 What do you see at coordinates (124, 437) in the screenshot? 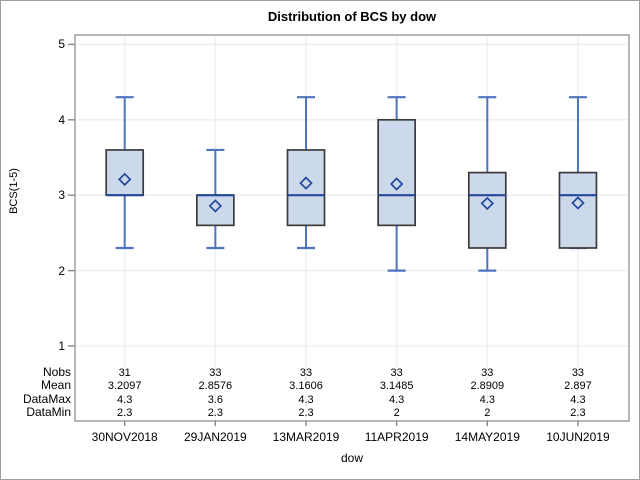
I see `x-tick-label: 30NOV2018` at bounding box center [124, 437].